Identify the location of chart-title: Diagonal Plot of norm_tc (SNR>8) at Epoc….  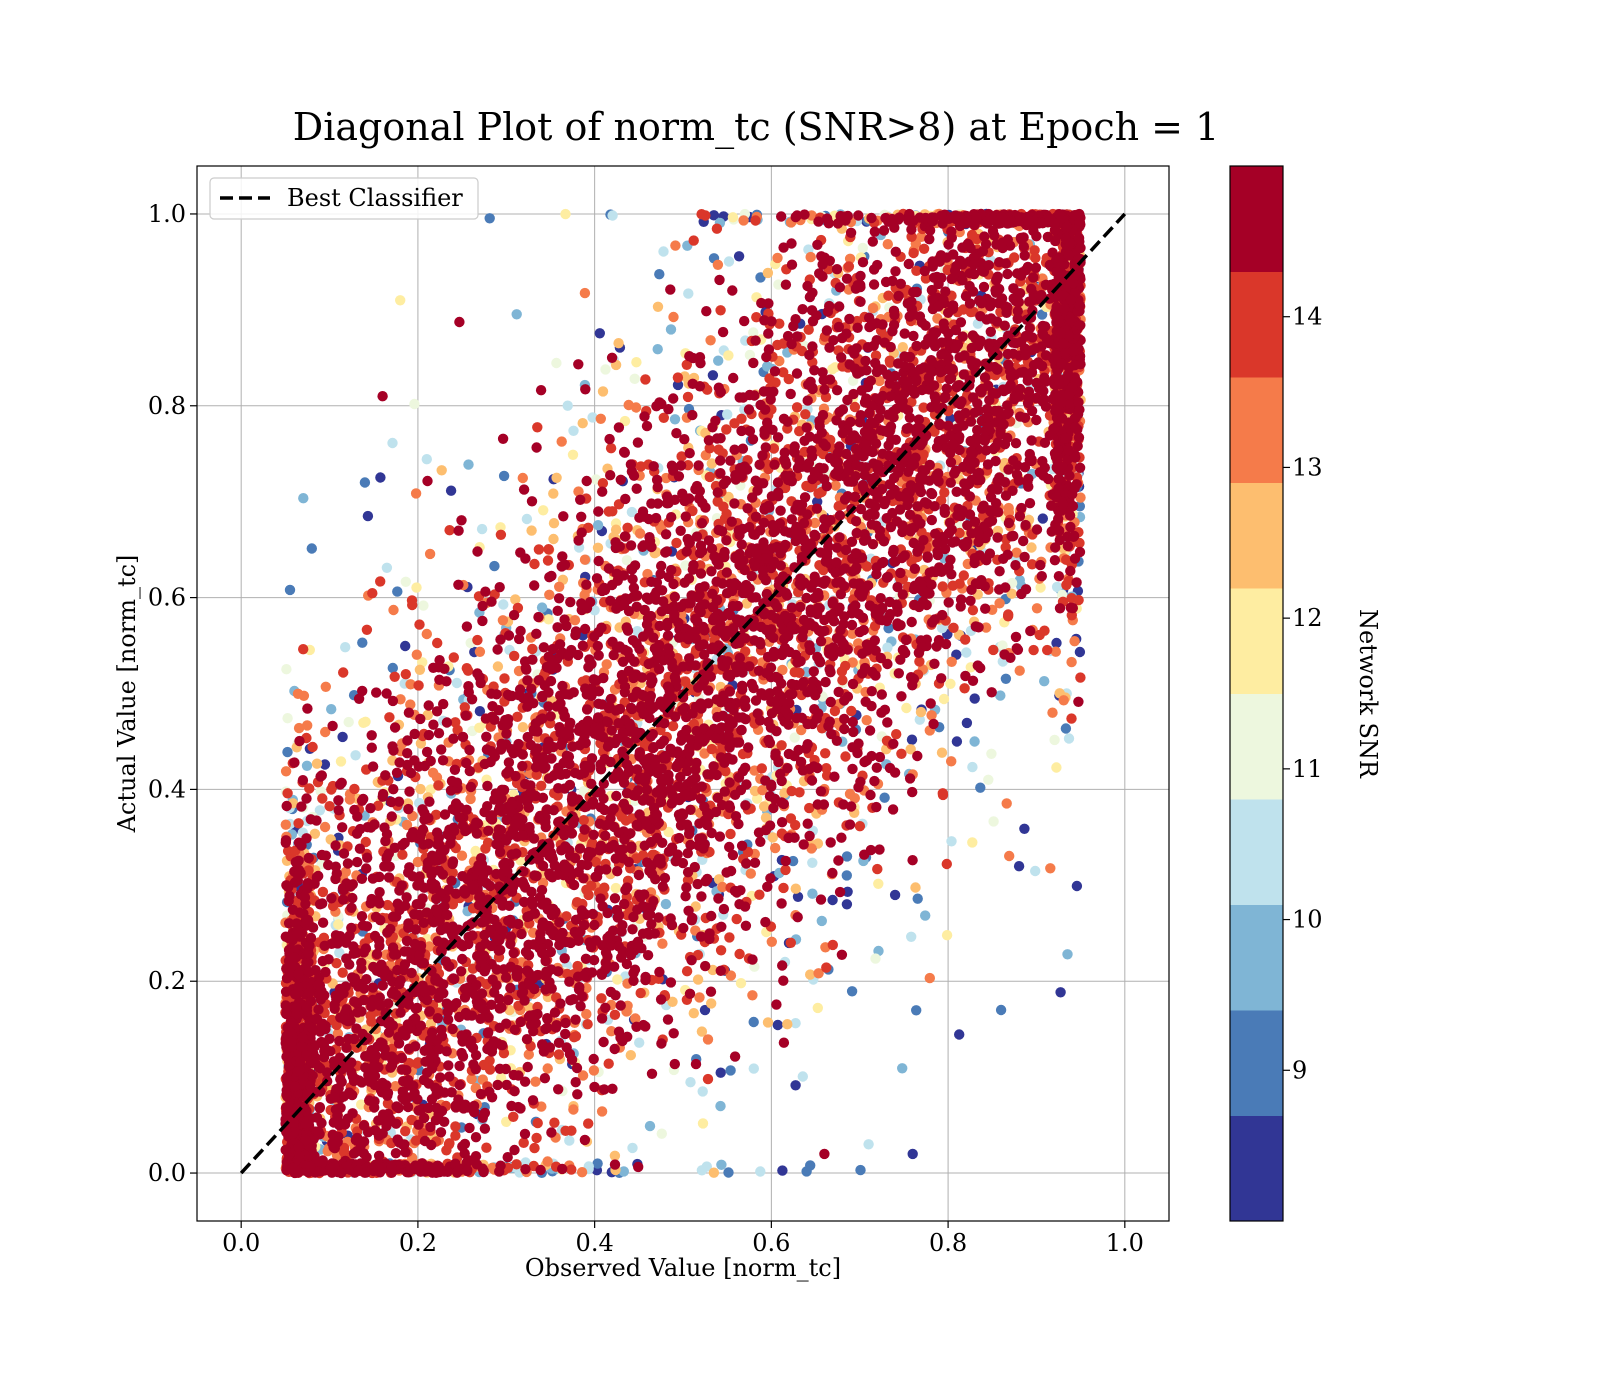
(756, 127).